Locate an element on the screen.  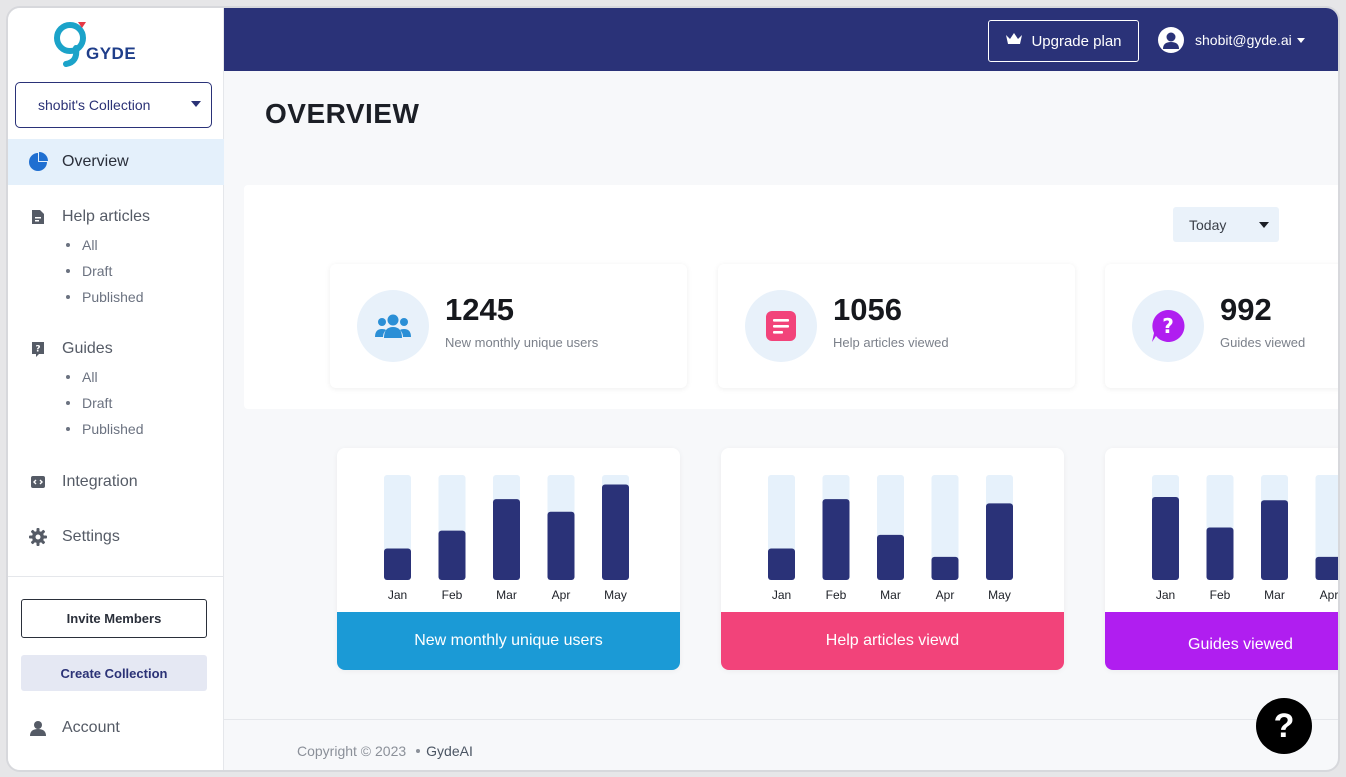
user-icon is located at coordinates (38, 728).